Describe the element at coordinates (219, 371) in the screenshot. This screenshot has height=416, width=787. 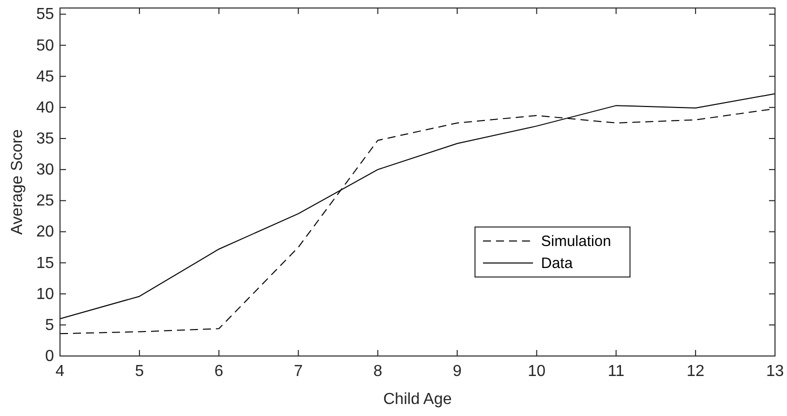
I see `x-tick-label: 6` at that location.